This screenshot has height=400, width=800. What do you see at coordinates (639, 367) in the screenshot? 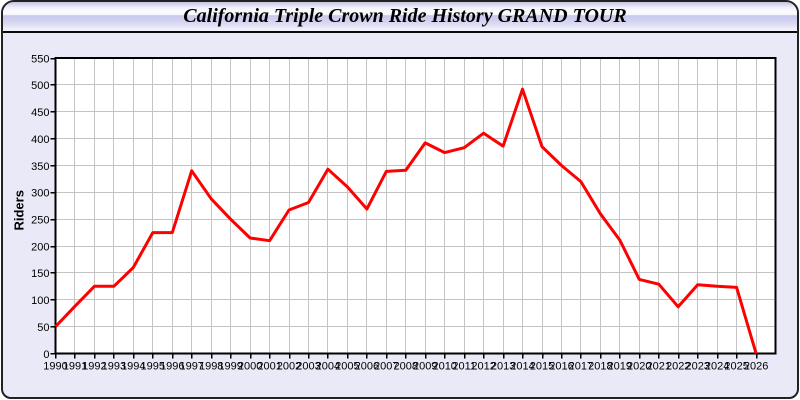
I see `svg-text: 2020` at bounding box center [639, 367].